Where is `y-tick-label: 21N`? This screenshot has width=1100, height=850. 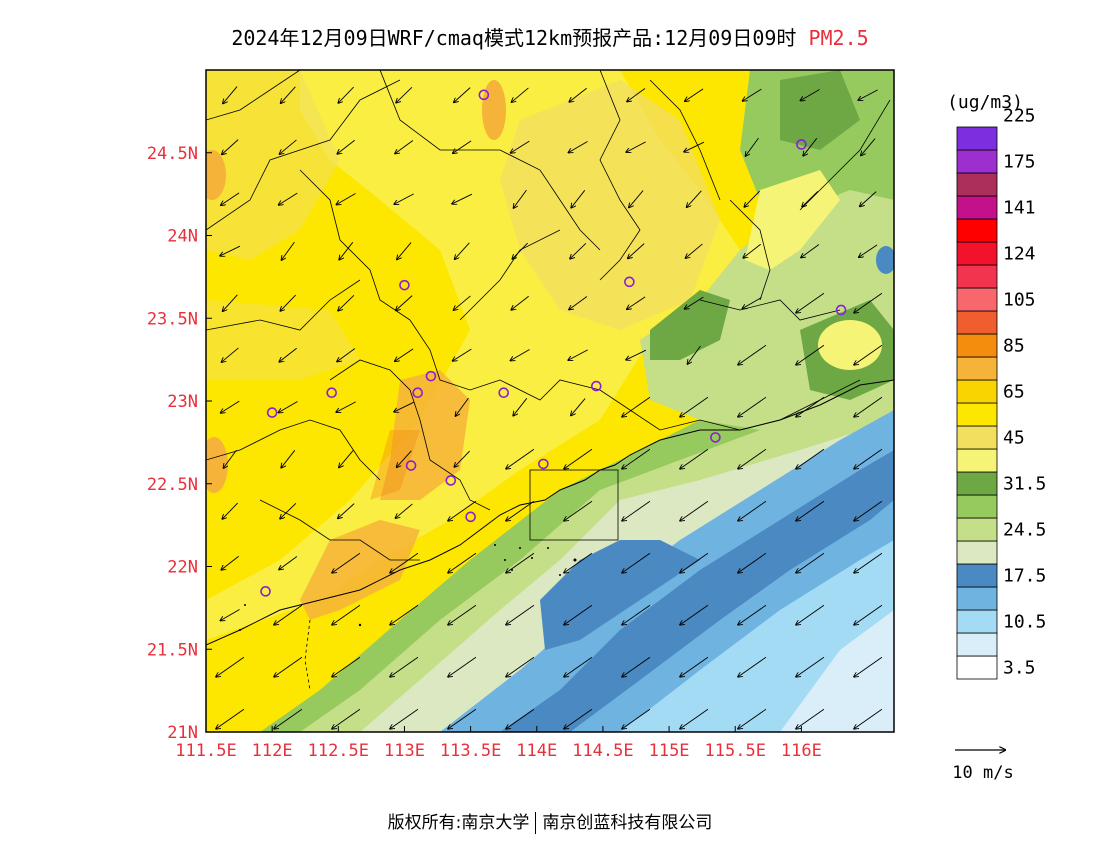
y-tick-label: 21N is located at coordinates (182, 733).